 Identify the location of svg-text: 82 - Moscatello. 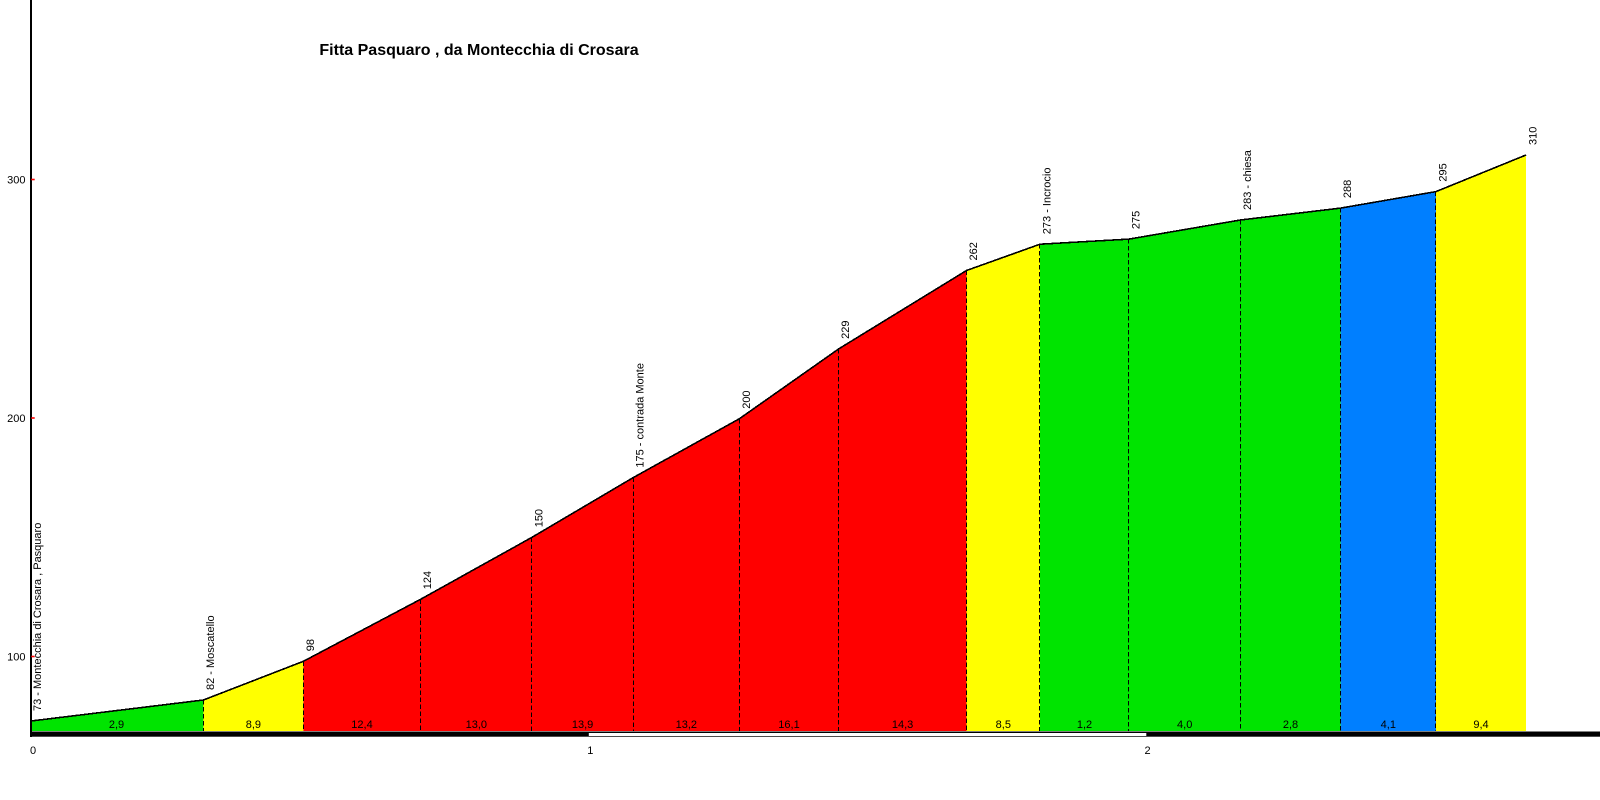
(211, 652).